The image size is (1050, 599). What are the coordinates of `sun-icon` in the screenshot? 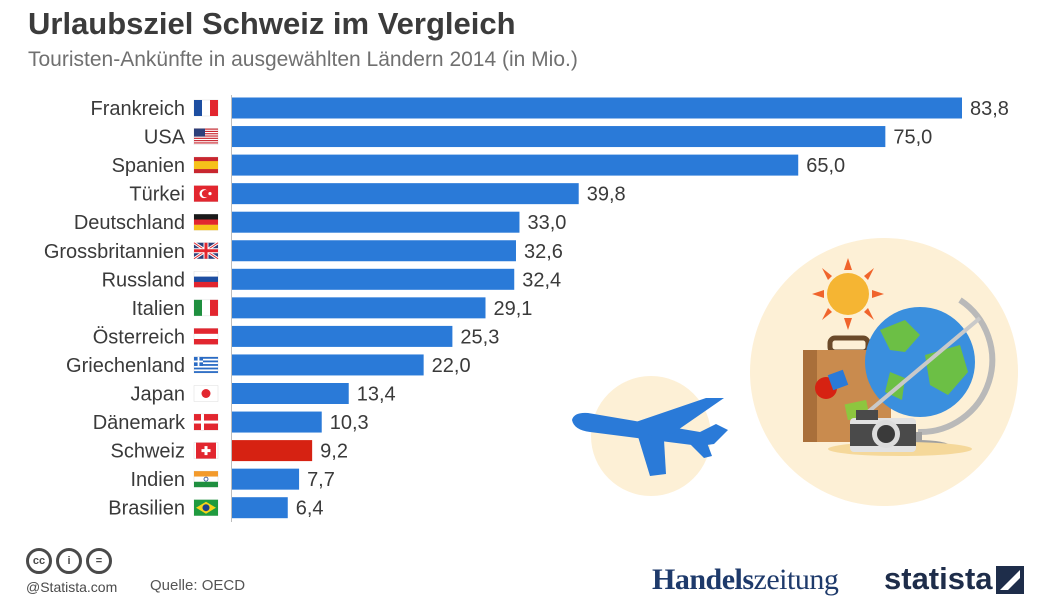 It's located at (848, 294).